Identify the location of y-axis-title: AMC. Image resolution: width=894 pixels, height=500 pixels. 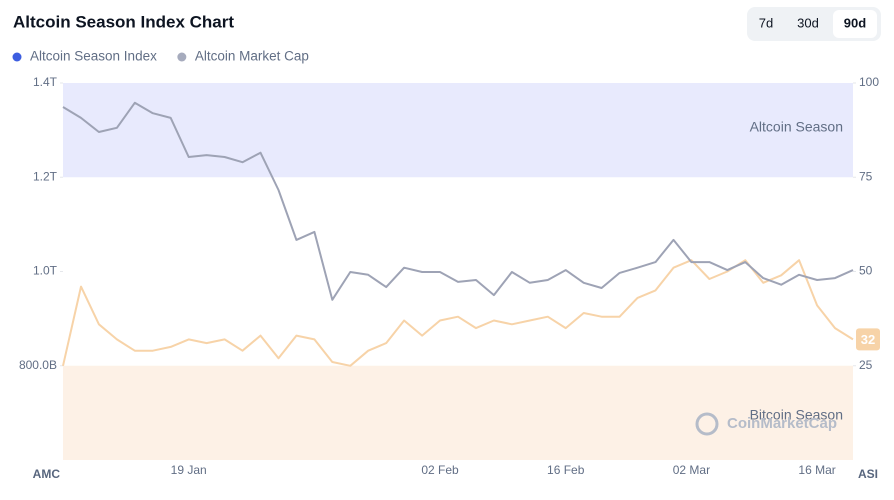
(47, 474).